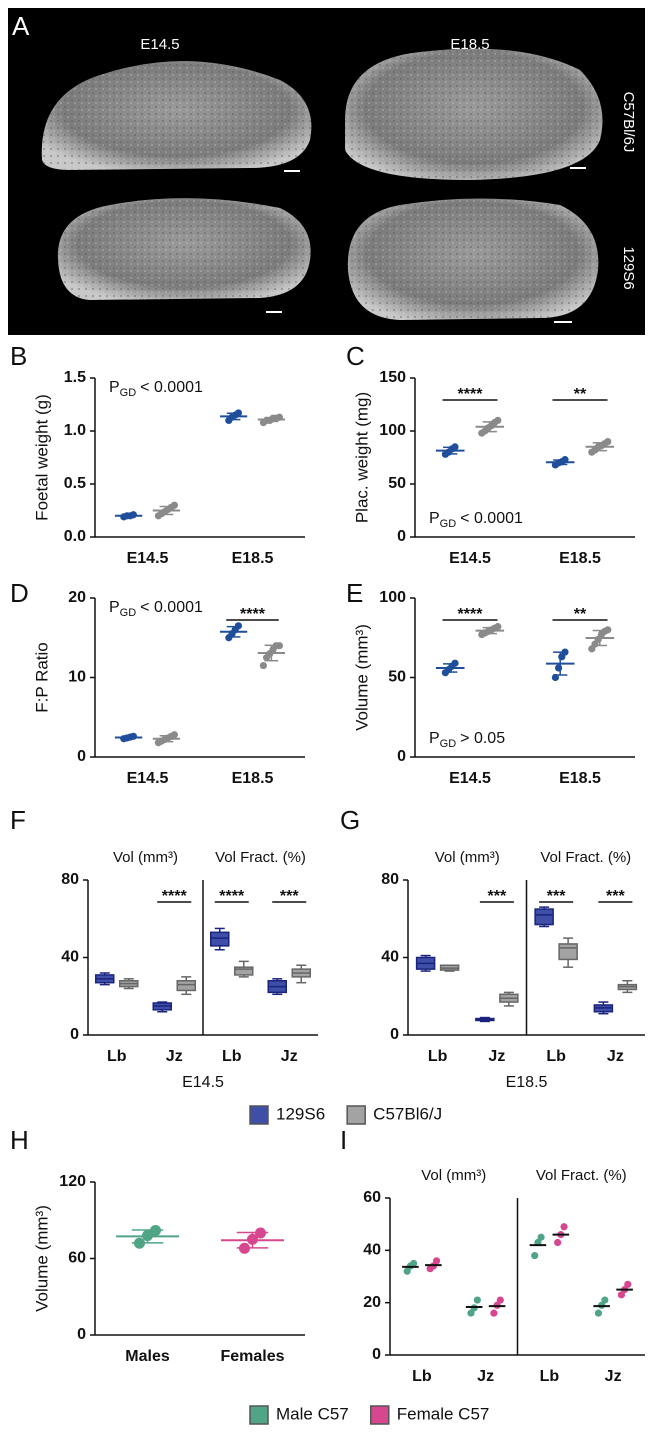  I want to click on column-label: E18.5, so click(469, 44).